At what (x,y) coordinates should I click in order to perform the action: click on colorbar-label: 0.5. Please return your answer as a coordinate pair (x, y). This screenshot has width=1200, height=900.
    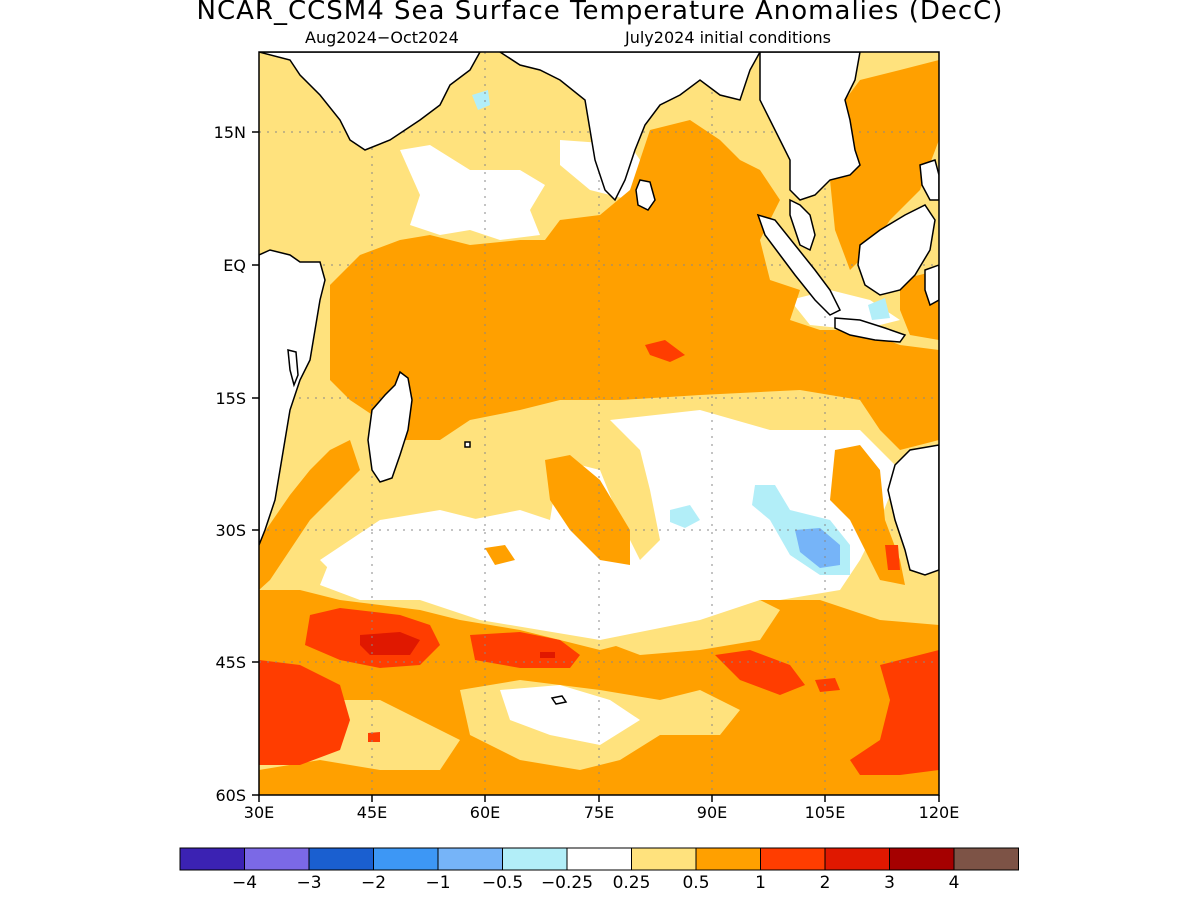
    Looking at the image, I should click on (695, 883).